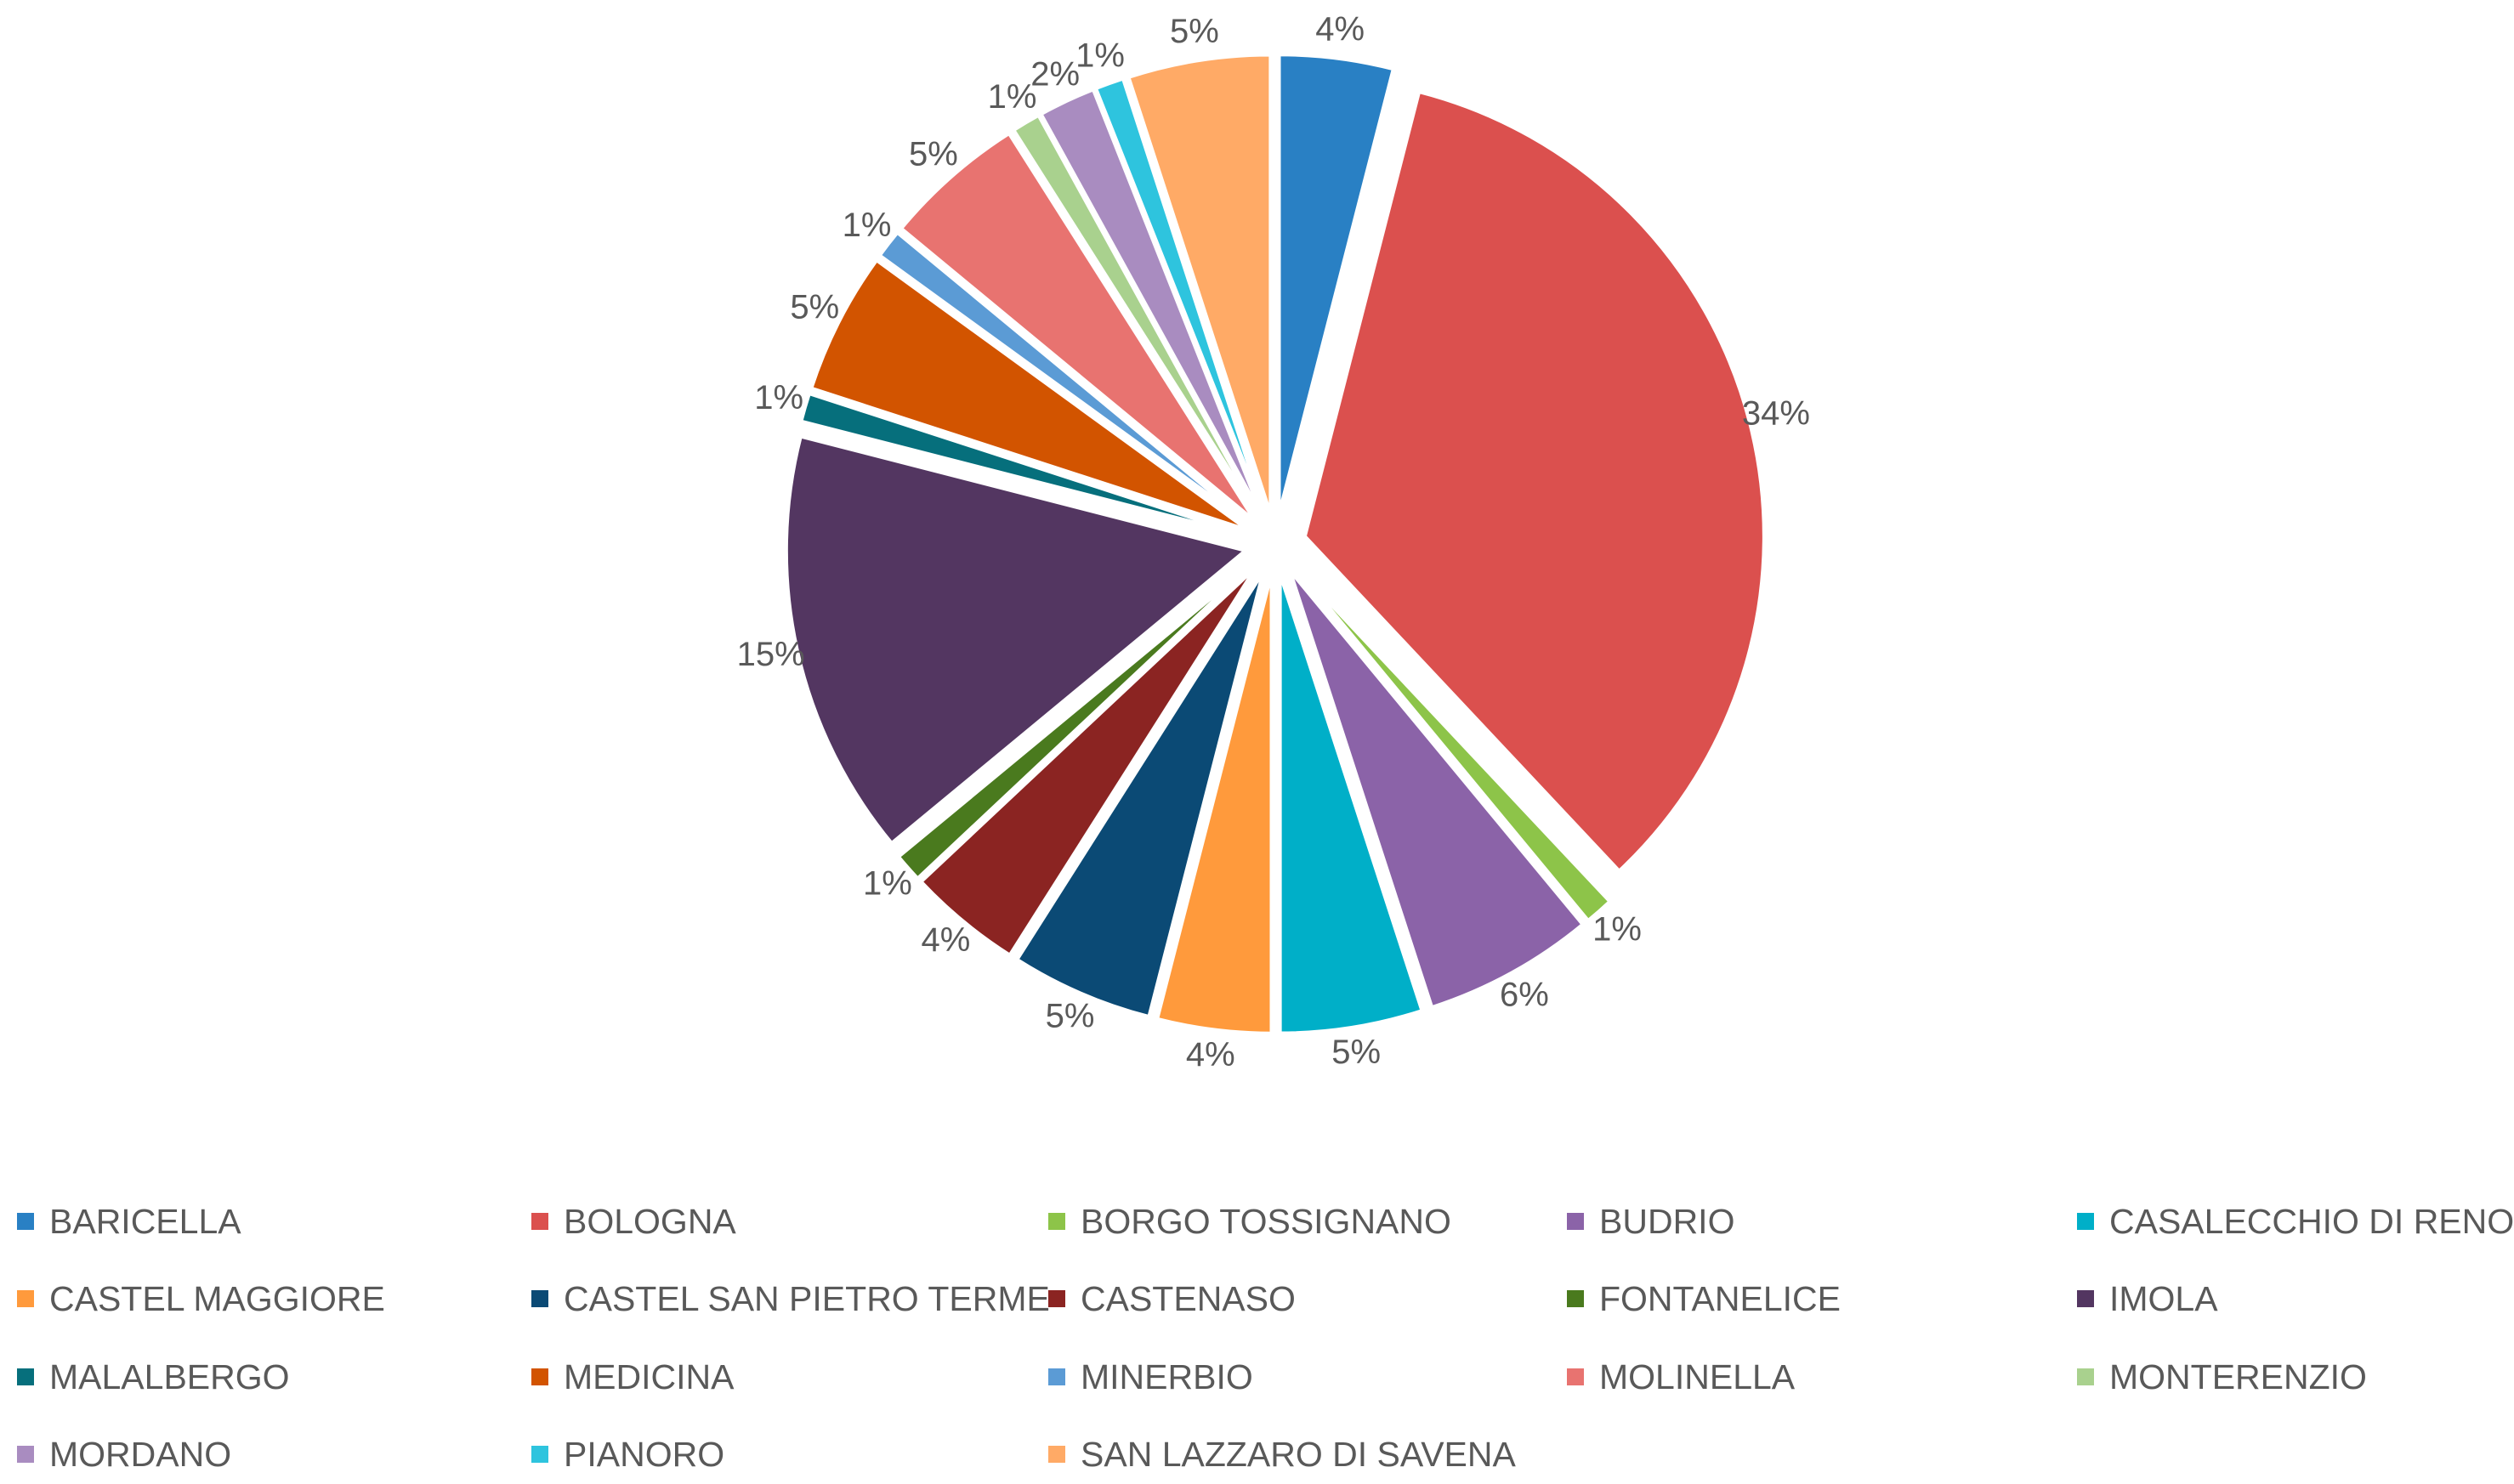  Describe the element at coordinates (649, 1376) in the screenshot. I see `legend-label: MEDICINA` at that location.